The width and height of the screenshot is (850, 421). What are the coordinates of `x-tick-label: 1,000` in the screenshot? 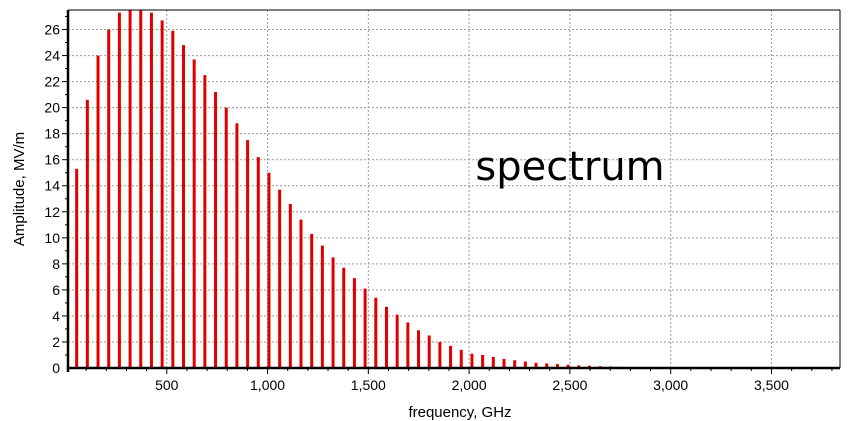 It's located at (267, 385).